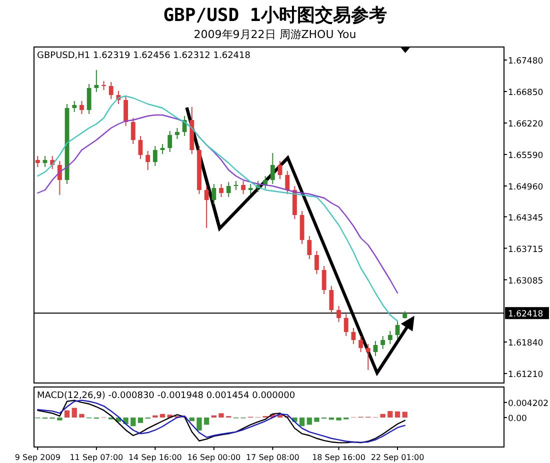 This screenshot has width=550, height=463. Describe the element at coordinates (275, 15) in the screenshot. I see `chart-title: GBP/USD 1小时图交易参考` at that location.